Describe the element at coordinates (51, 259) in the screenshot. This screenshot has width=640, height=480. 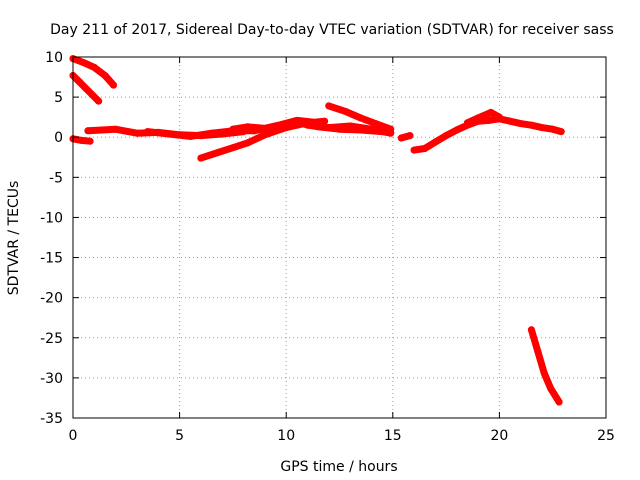
I see `y-tick-label: -15` at that location.